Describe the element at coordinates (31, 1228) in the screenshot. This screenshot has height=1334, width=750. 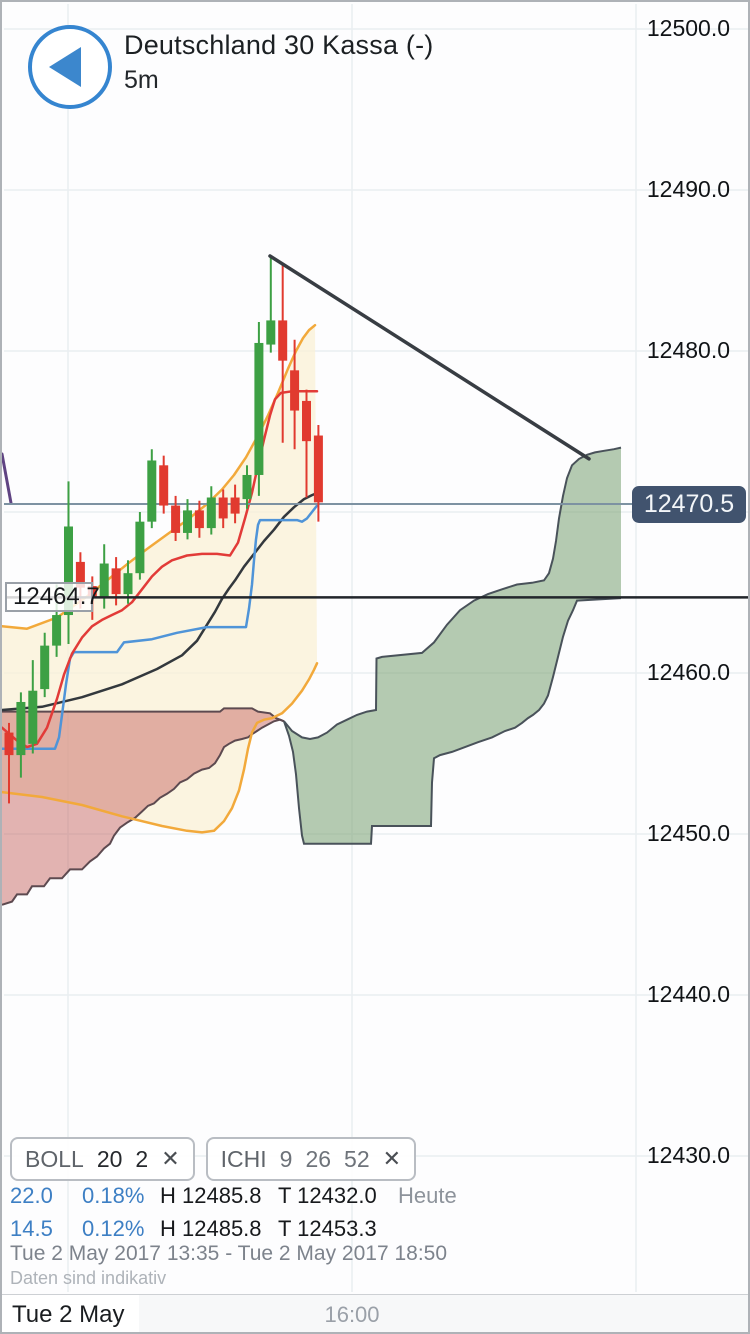
I see `change-value: 14.5` at that location.